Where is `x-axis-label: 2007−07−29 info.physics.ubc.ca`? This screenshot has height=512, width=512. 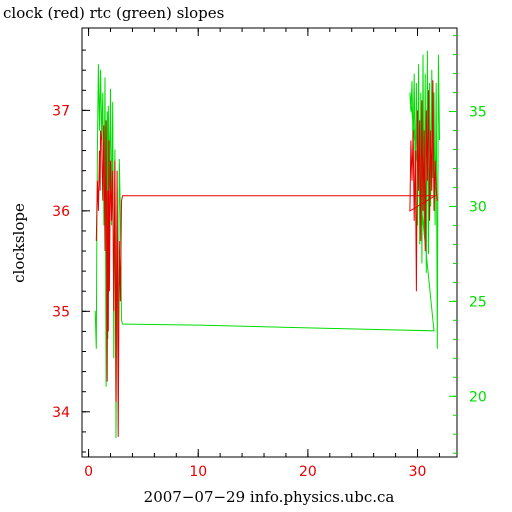 x-axis-label: 2007−07−29 info.physics.ubc.ca is located at coordinates (269, 497).